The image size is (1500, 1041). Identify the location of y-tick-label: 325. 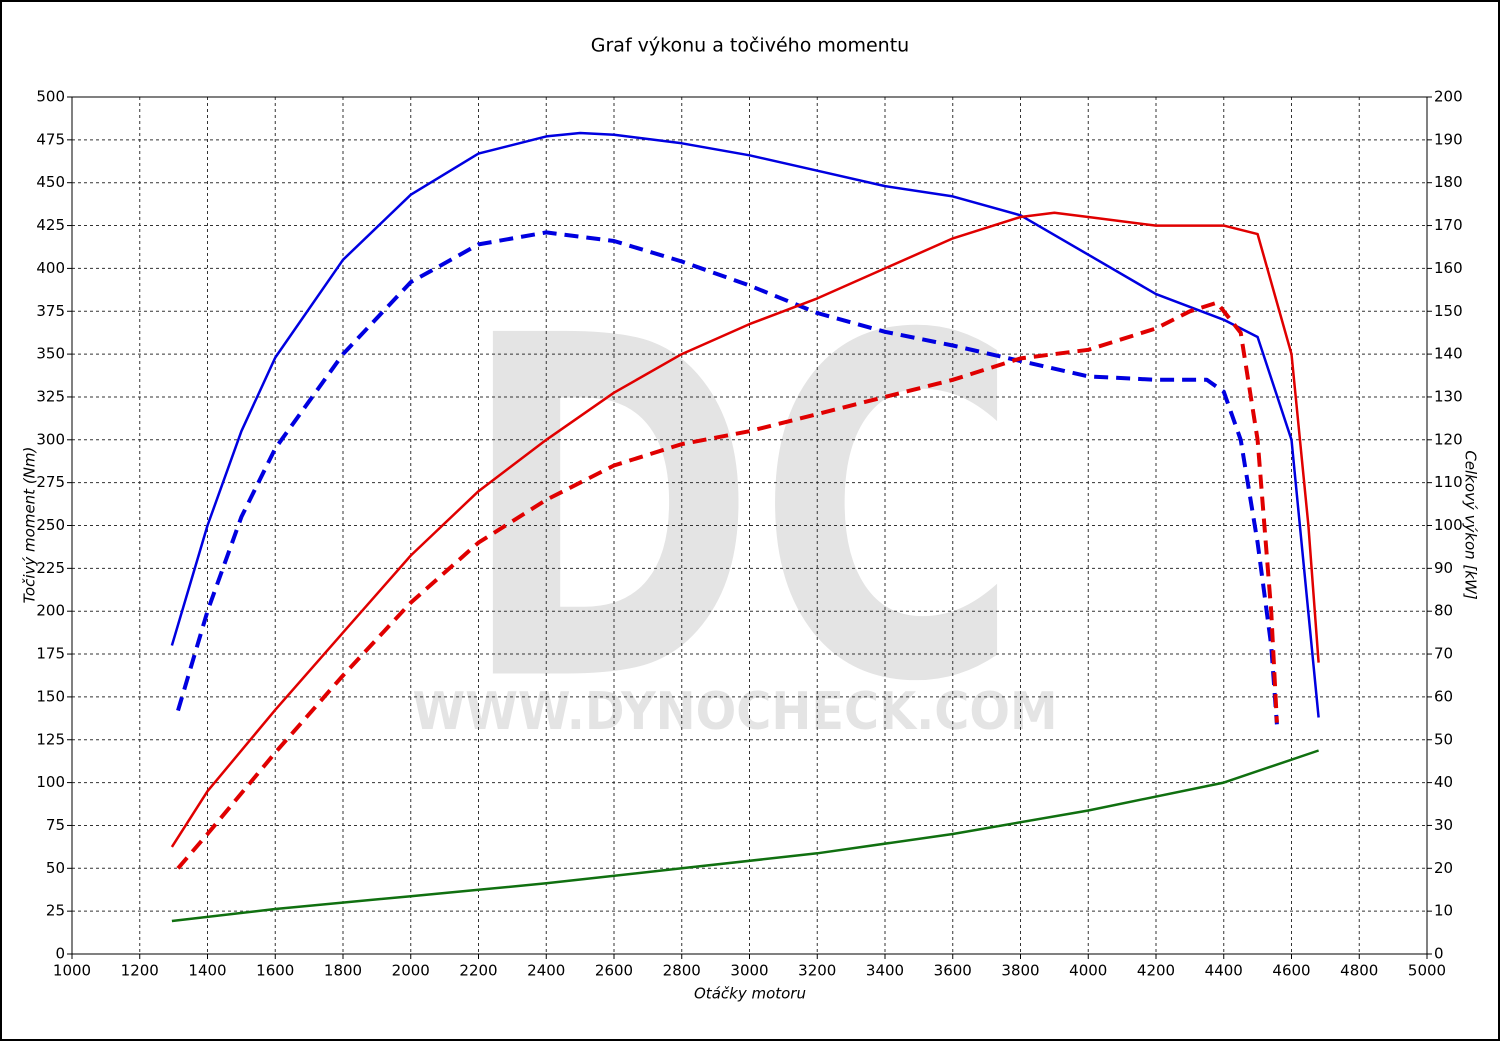
(50, 396).